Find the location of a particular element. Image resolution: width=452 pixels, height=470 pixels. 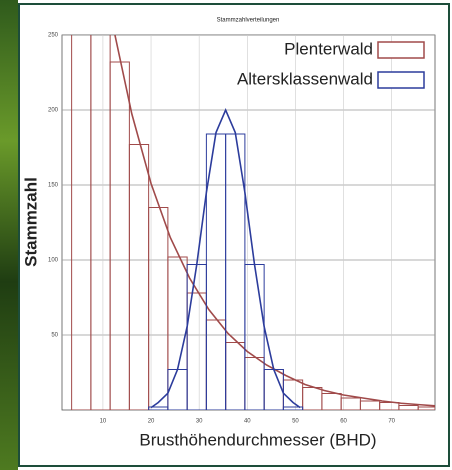

chart-title: Stammzahlverteilungen is located at coordinates (248, 21).